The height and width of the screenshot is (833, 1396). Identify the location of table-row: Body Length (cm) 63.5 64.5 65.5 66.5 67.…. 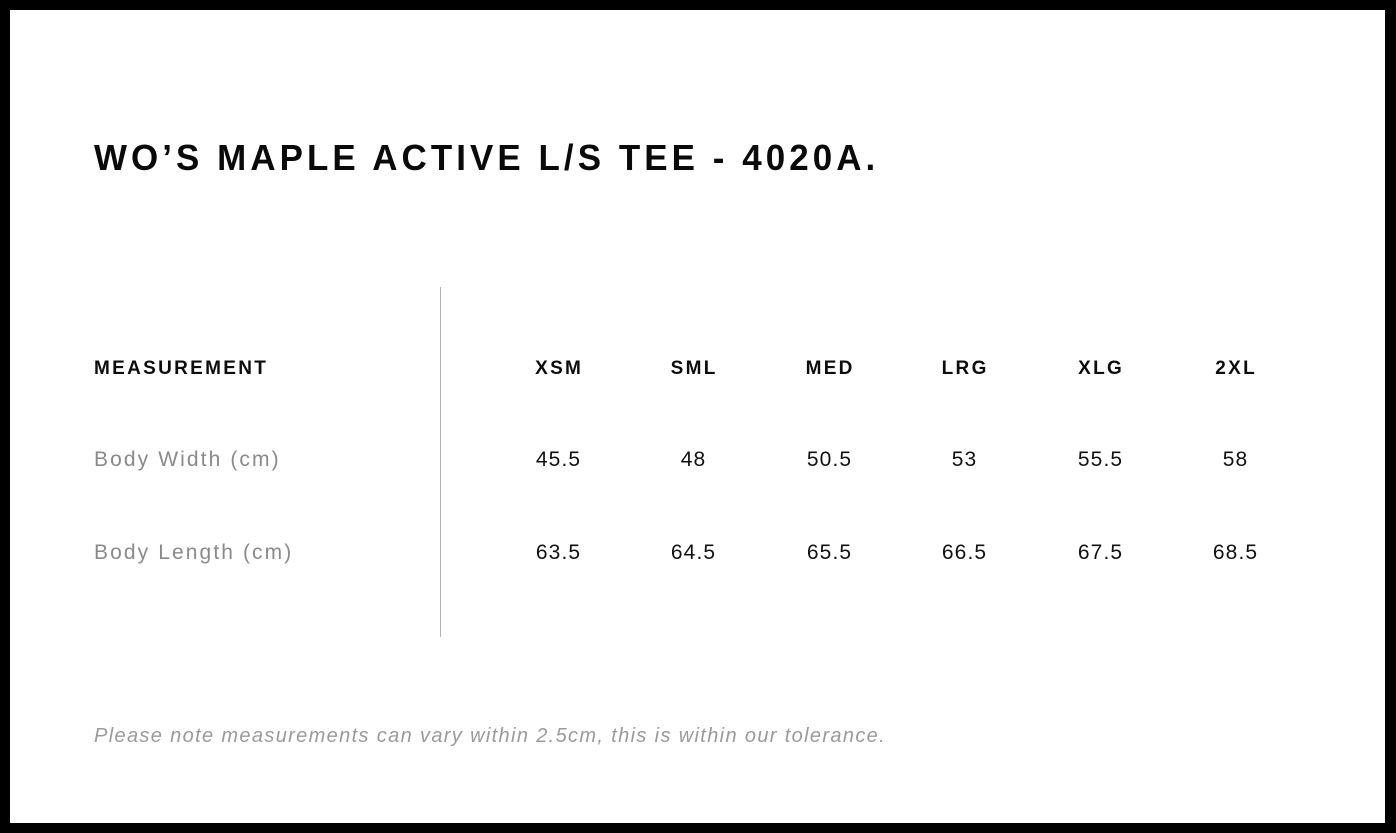
(697, 553).